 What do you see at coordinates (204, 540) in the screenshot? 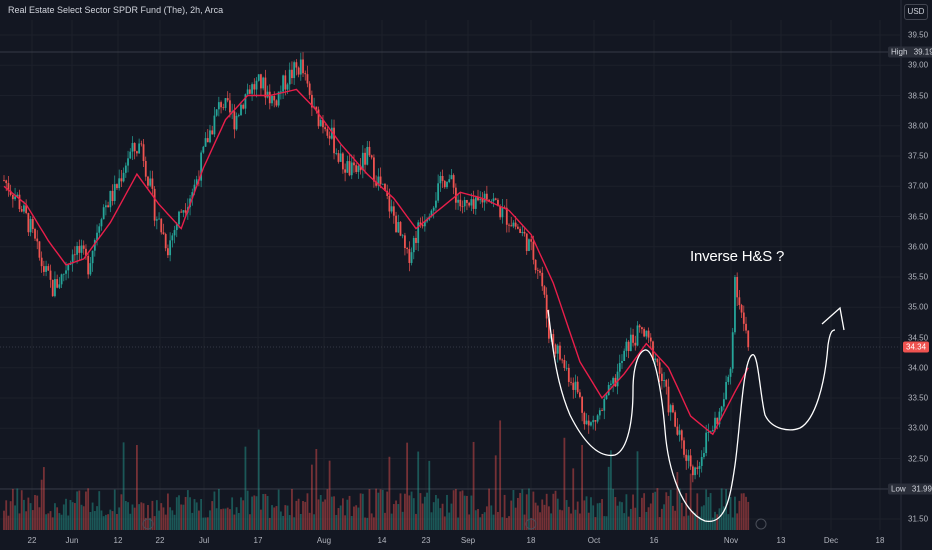
I see `x-tick-label: Jul` at bounding box center [204, 540].